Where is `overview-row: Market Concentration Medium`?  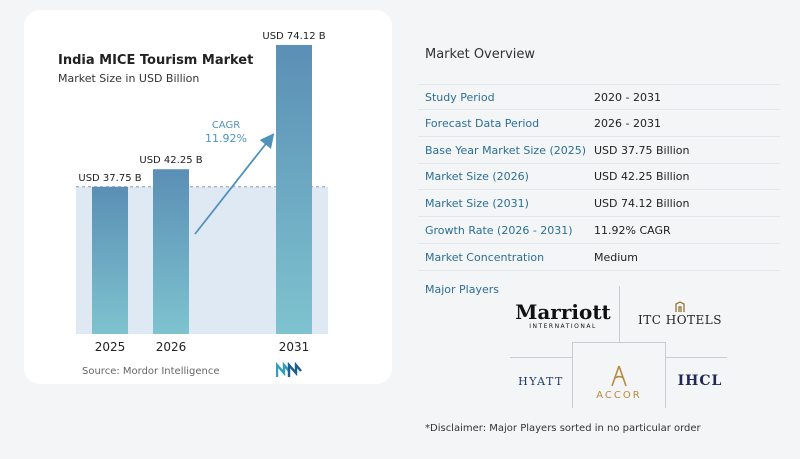
overview-row: Market Concentration Medium is located at coordinates (599, 258).